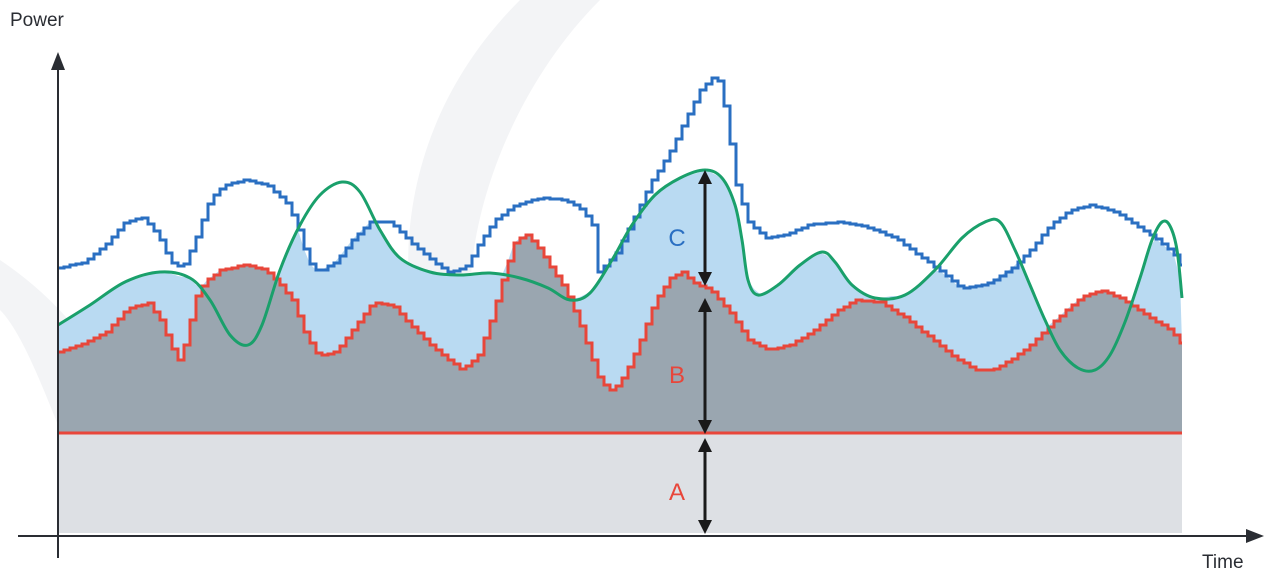 This screenshot has width=1270, height=572. What do you see at coordinates (641, 536) in the screenshot?
I see `x-axis` at bounding box center [641, 536].